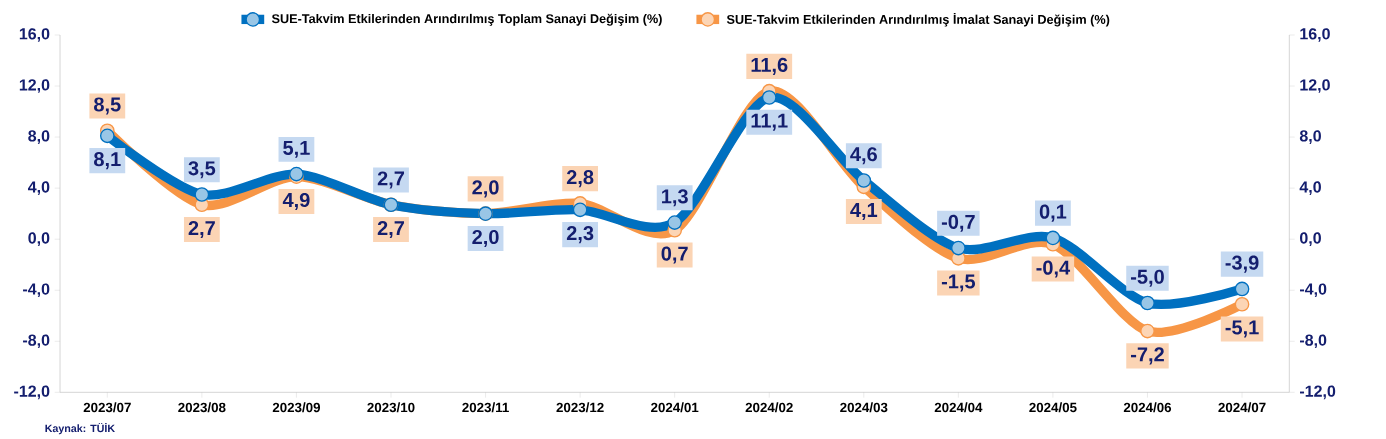  Describe the element at coordinates (958, 223) in the screenshot. I see `data-label: -0,7` at that location.